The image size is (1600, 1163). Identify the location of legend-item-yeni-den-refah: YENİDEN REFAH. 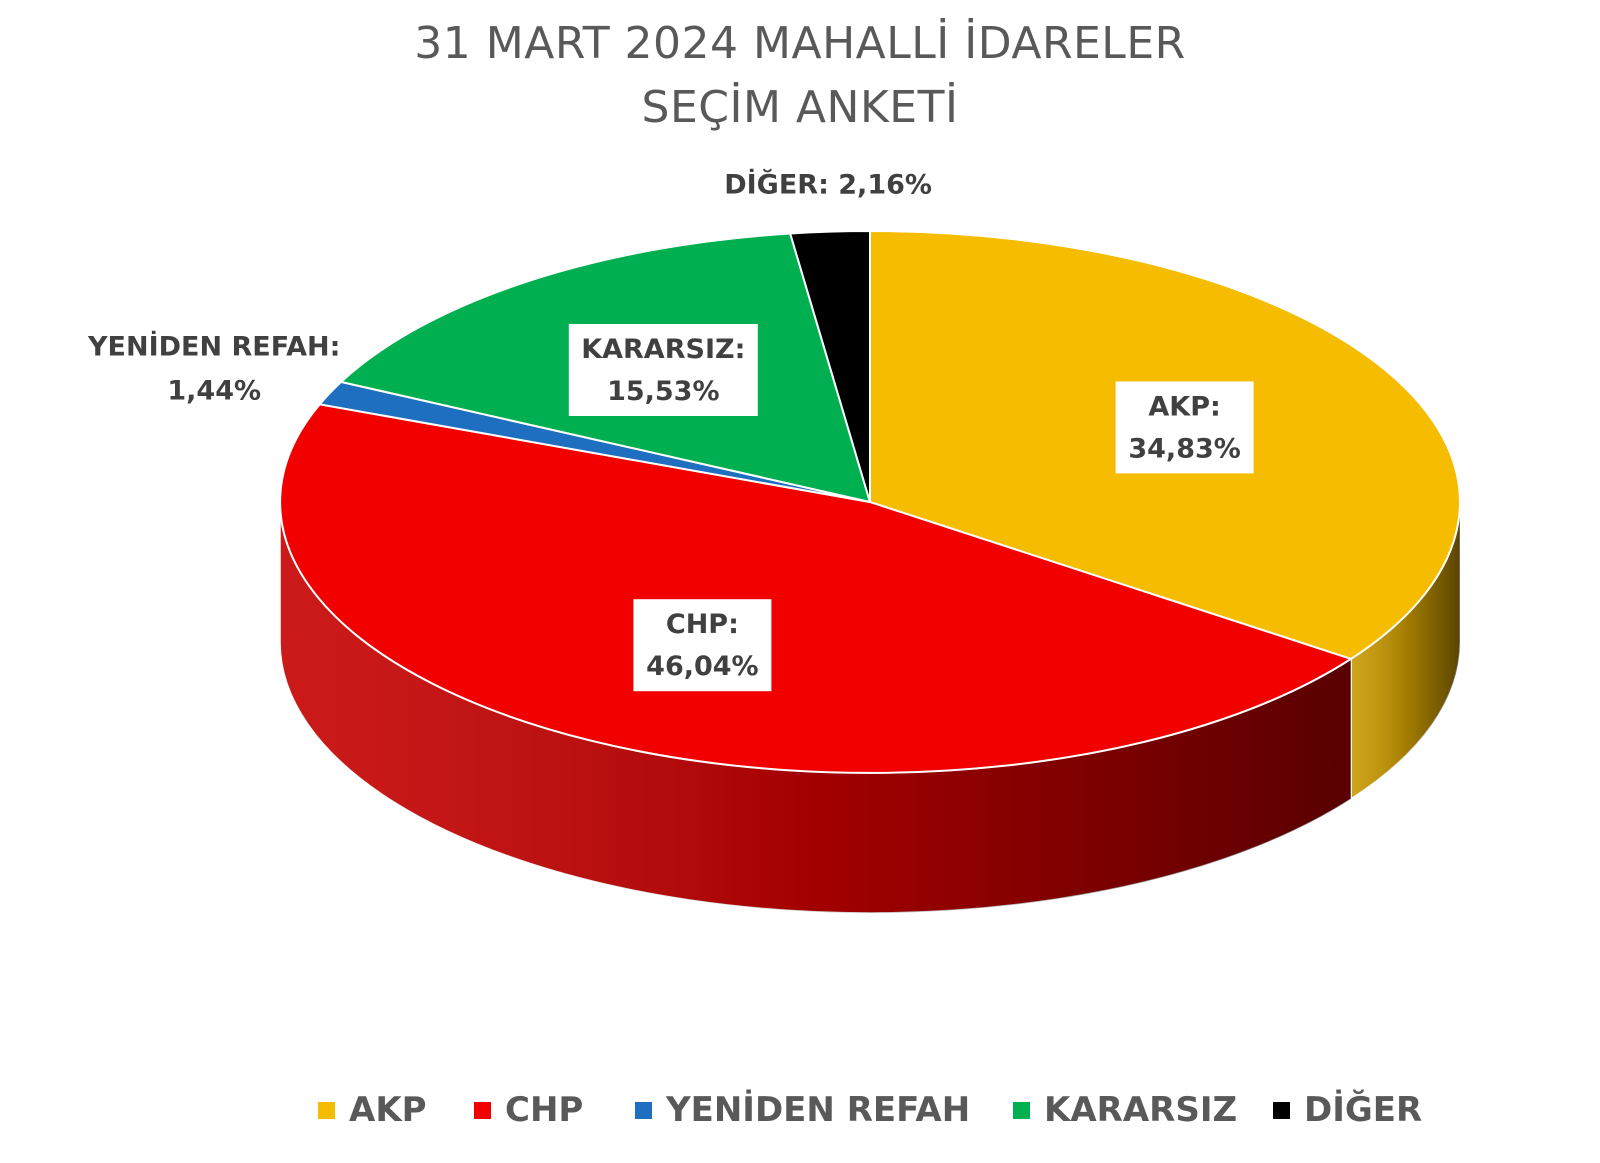
(802, 1110).